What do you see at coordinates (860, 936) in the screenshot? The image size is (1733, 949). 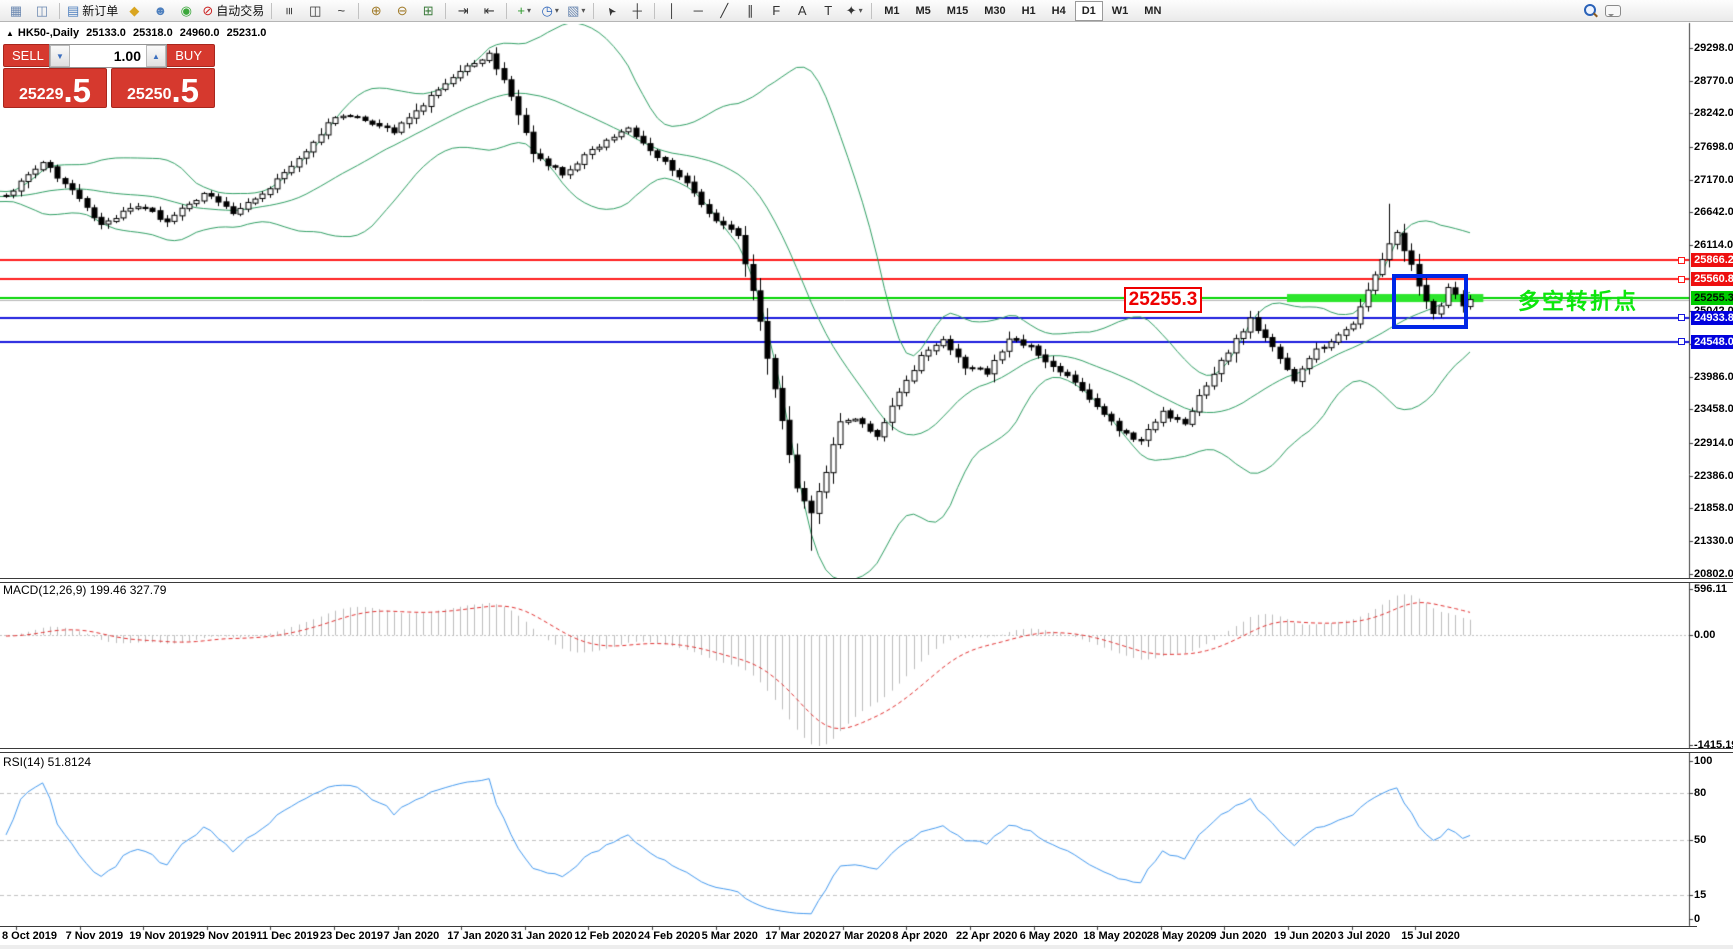 I see `date-axis-label: 27 Mar 2020` at bounding box center [860, 936].